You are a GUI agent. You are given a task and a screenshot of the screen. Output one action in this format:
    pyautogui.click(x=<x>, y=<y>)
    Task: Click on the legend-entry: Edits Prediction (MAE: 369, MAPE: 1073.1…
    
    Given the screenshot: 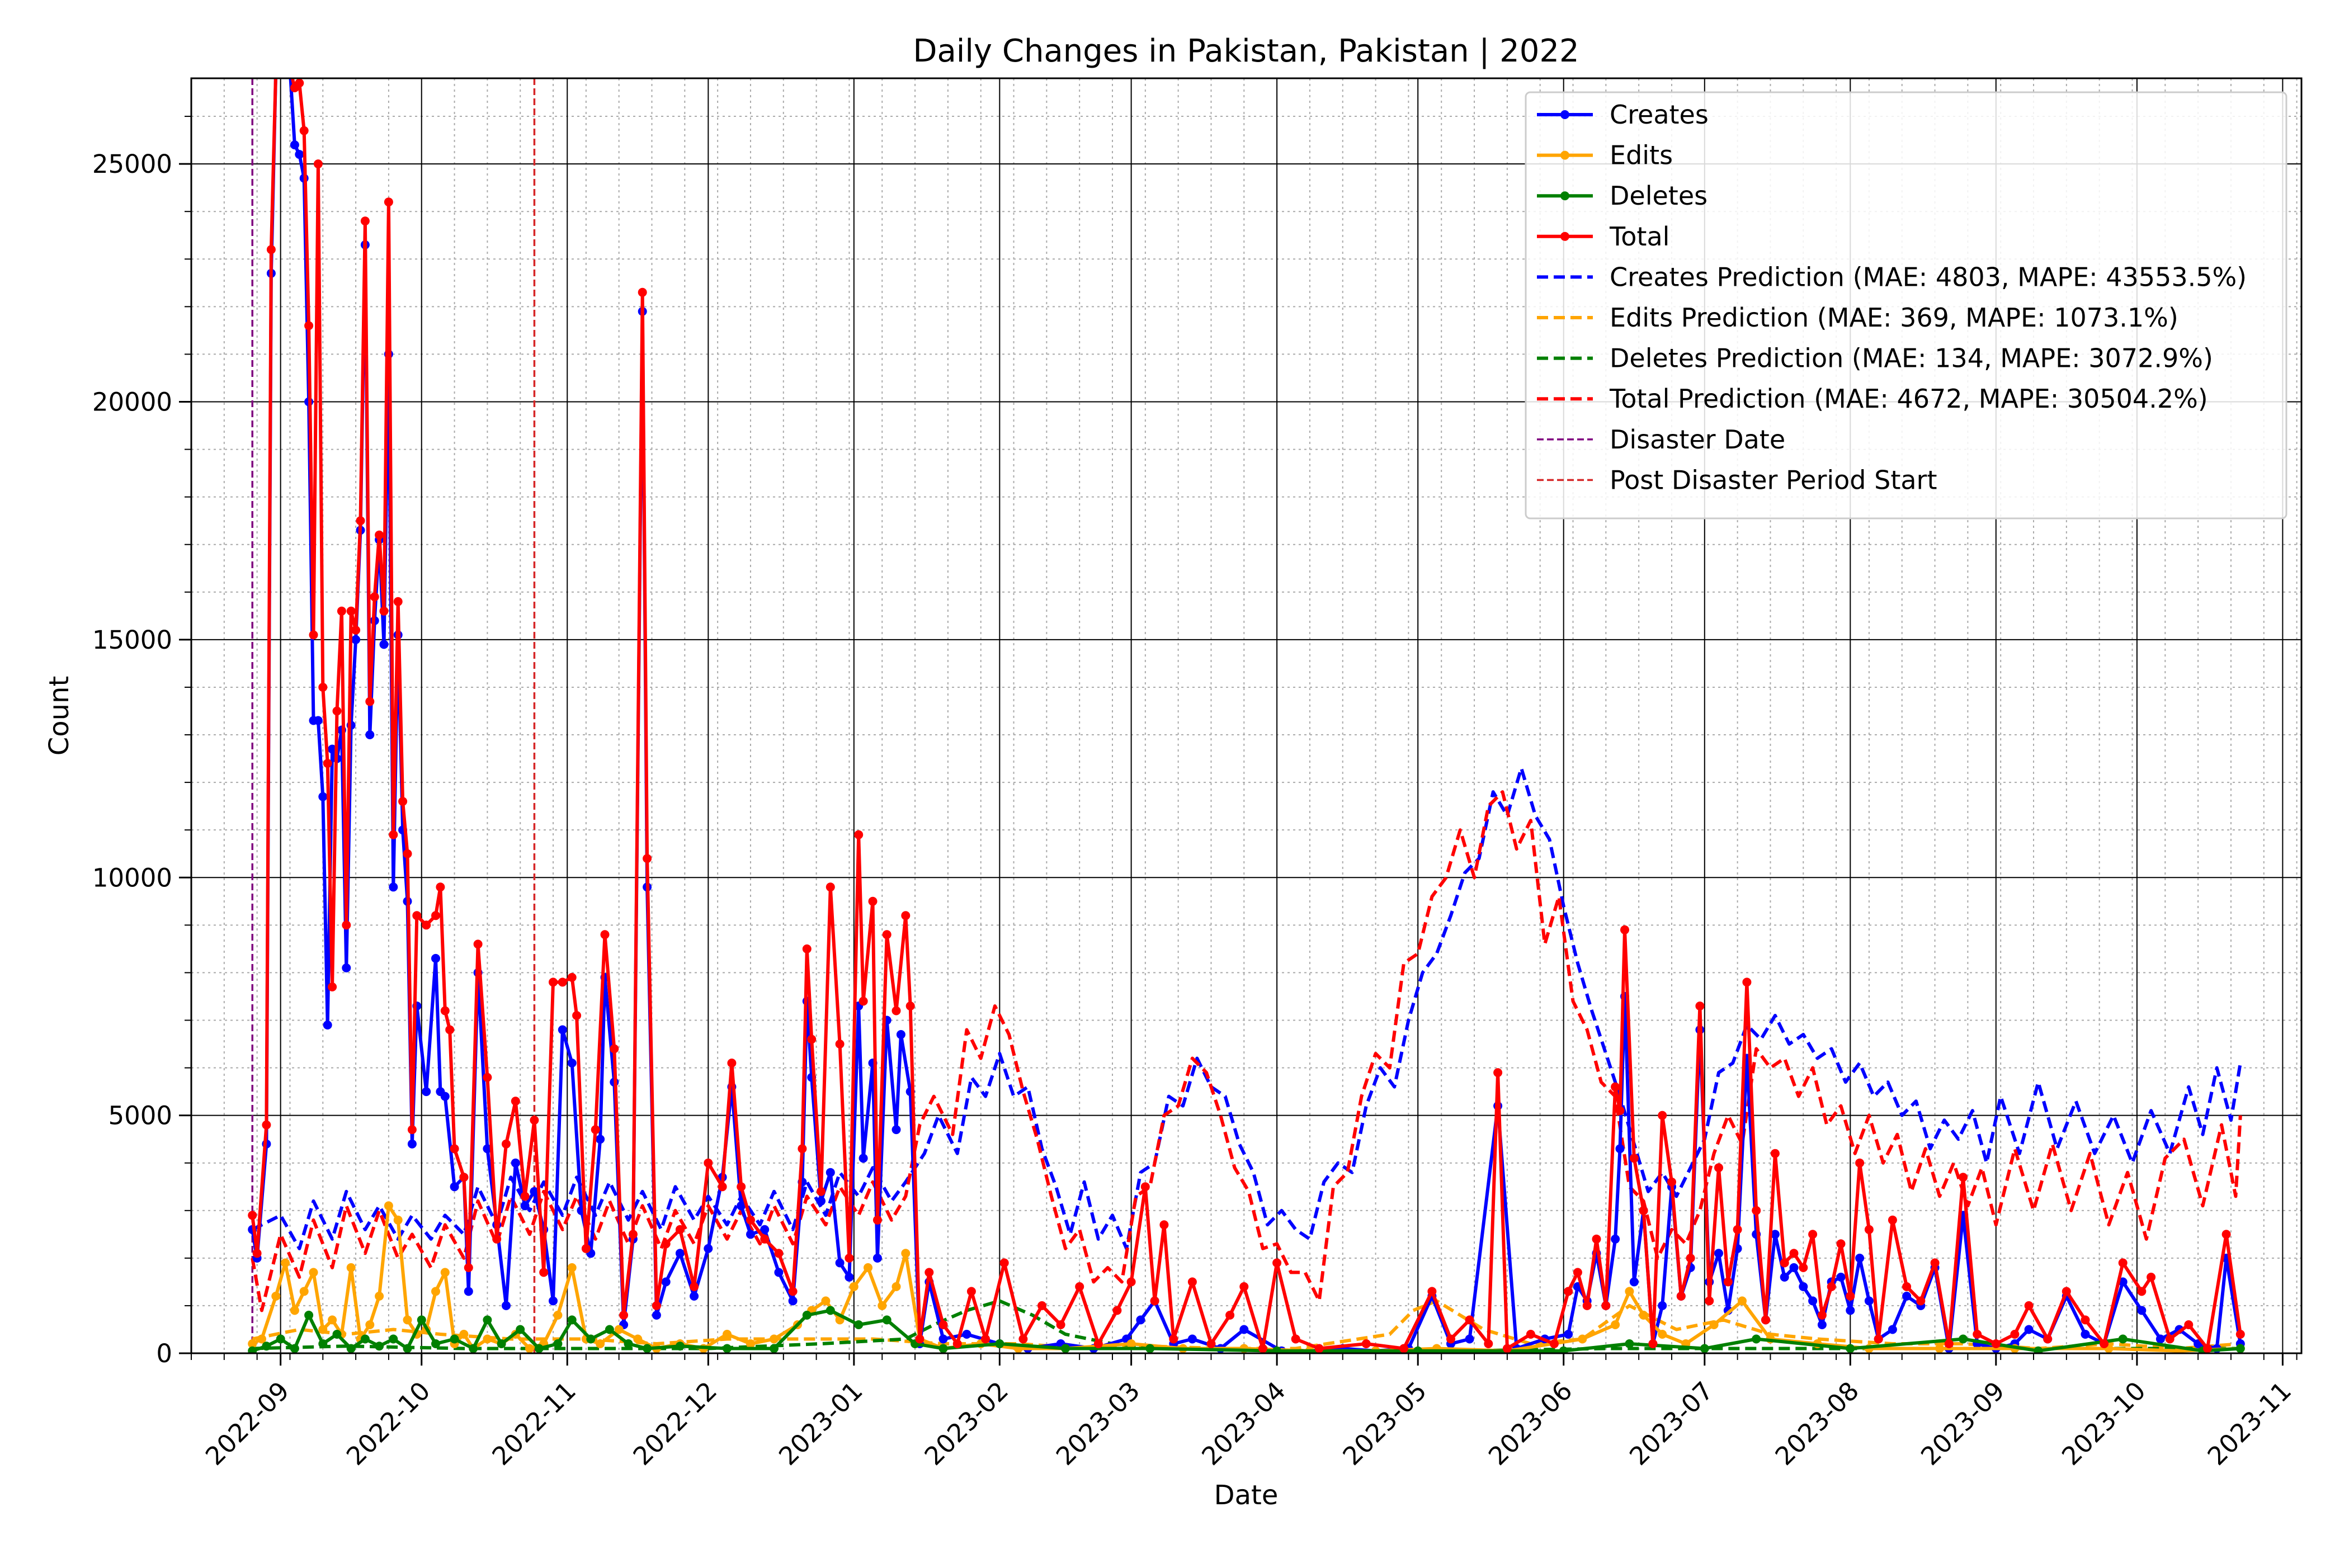 What is the action you would take?
    pyautogui.click(x=1857, y=318)
    